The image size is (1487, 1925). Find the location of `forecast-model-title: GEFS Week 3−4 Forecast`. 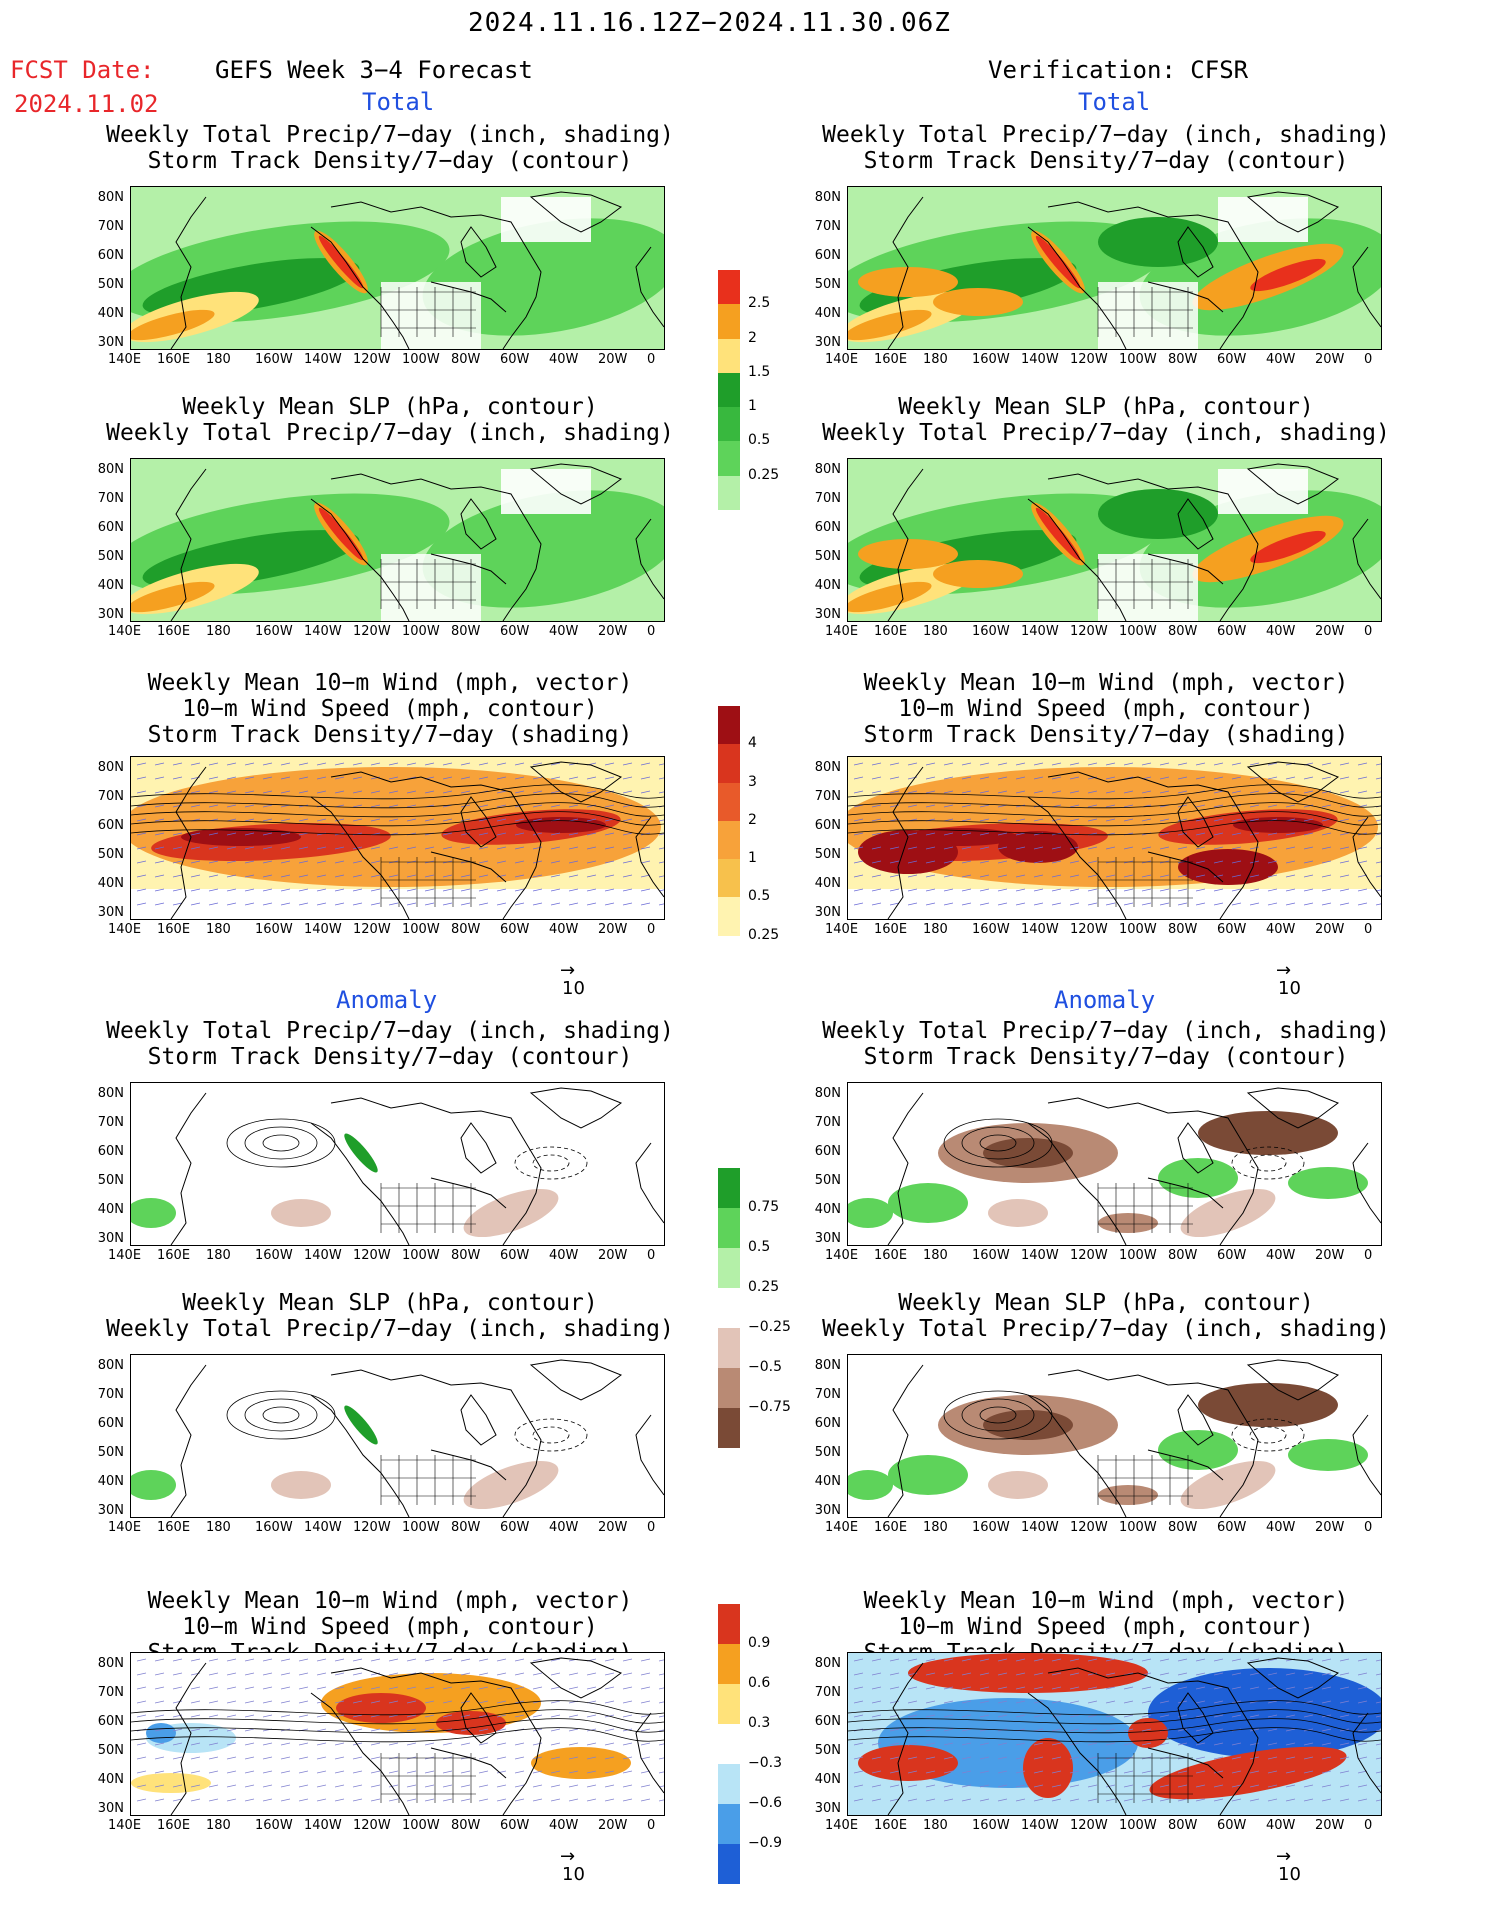

forecast-model-title: GEFS Week 3−4 Forecast is located at coordinates (374, 70).